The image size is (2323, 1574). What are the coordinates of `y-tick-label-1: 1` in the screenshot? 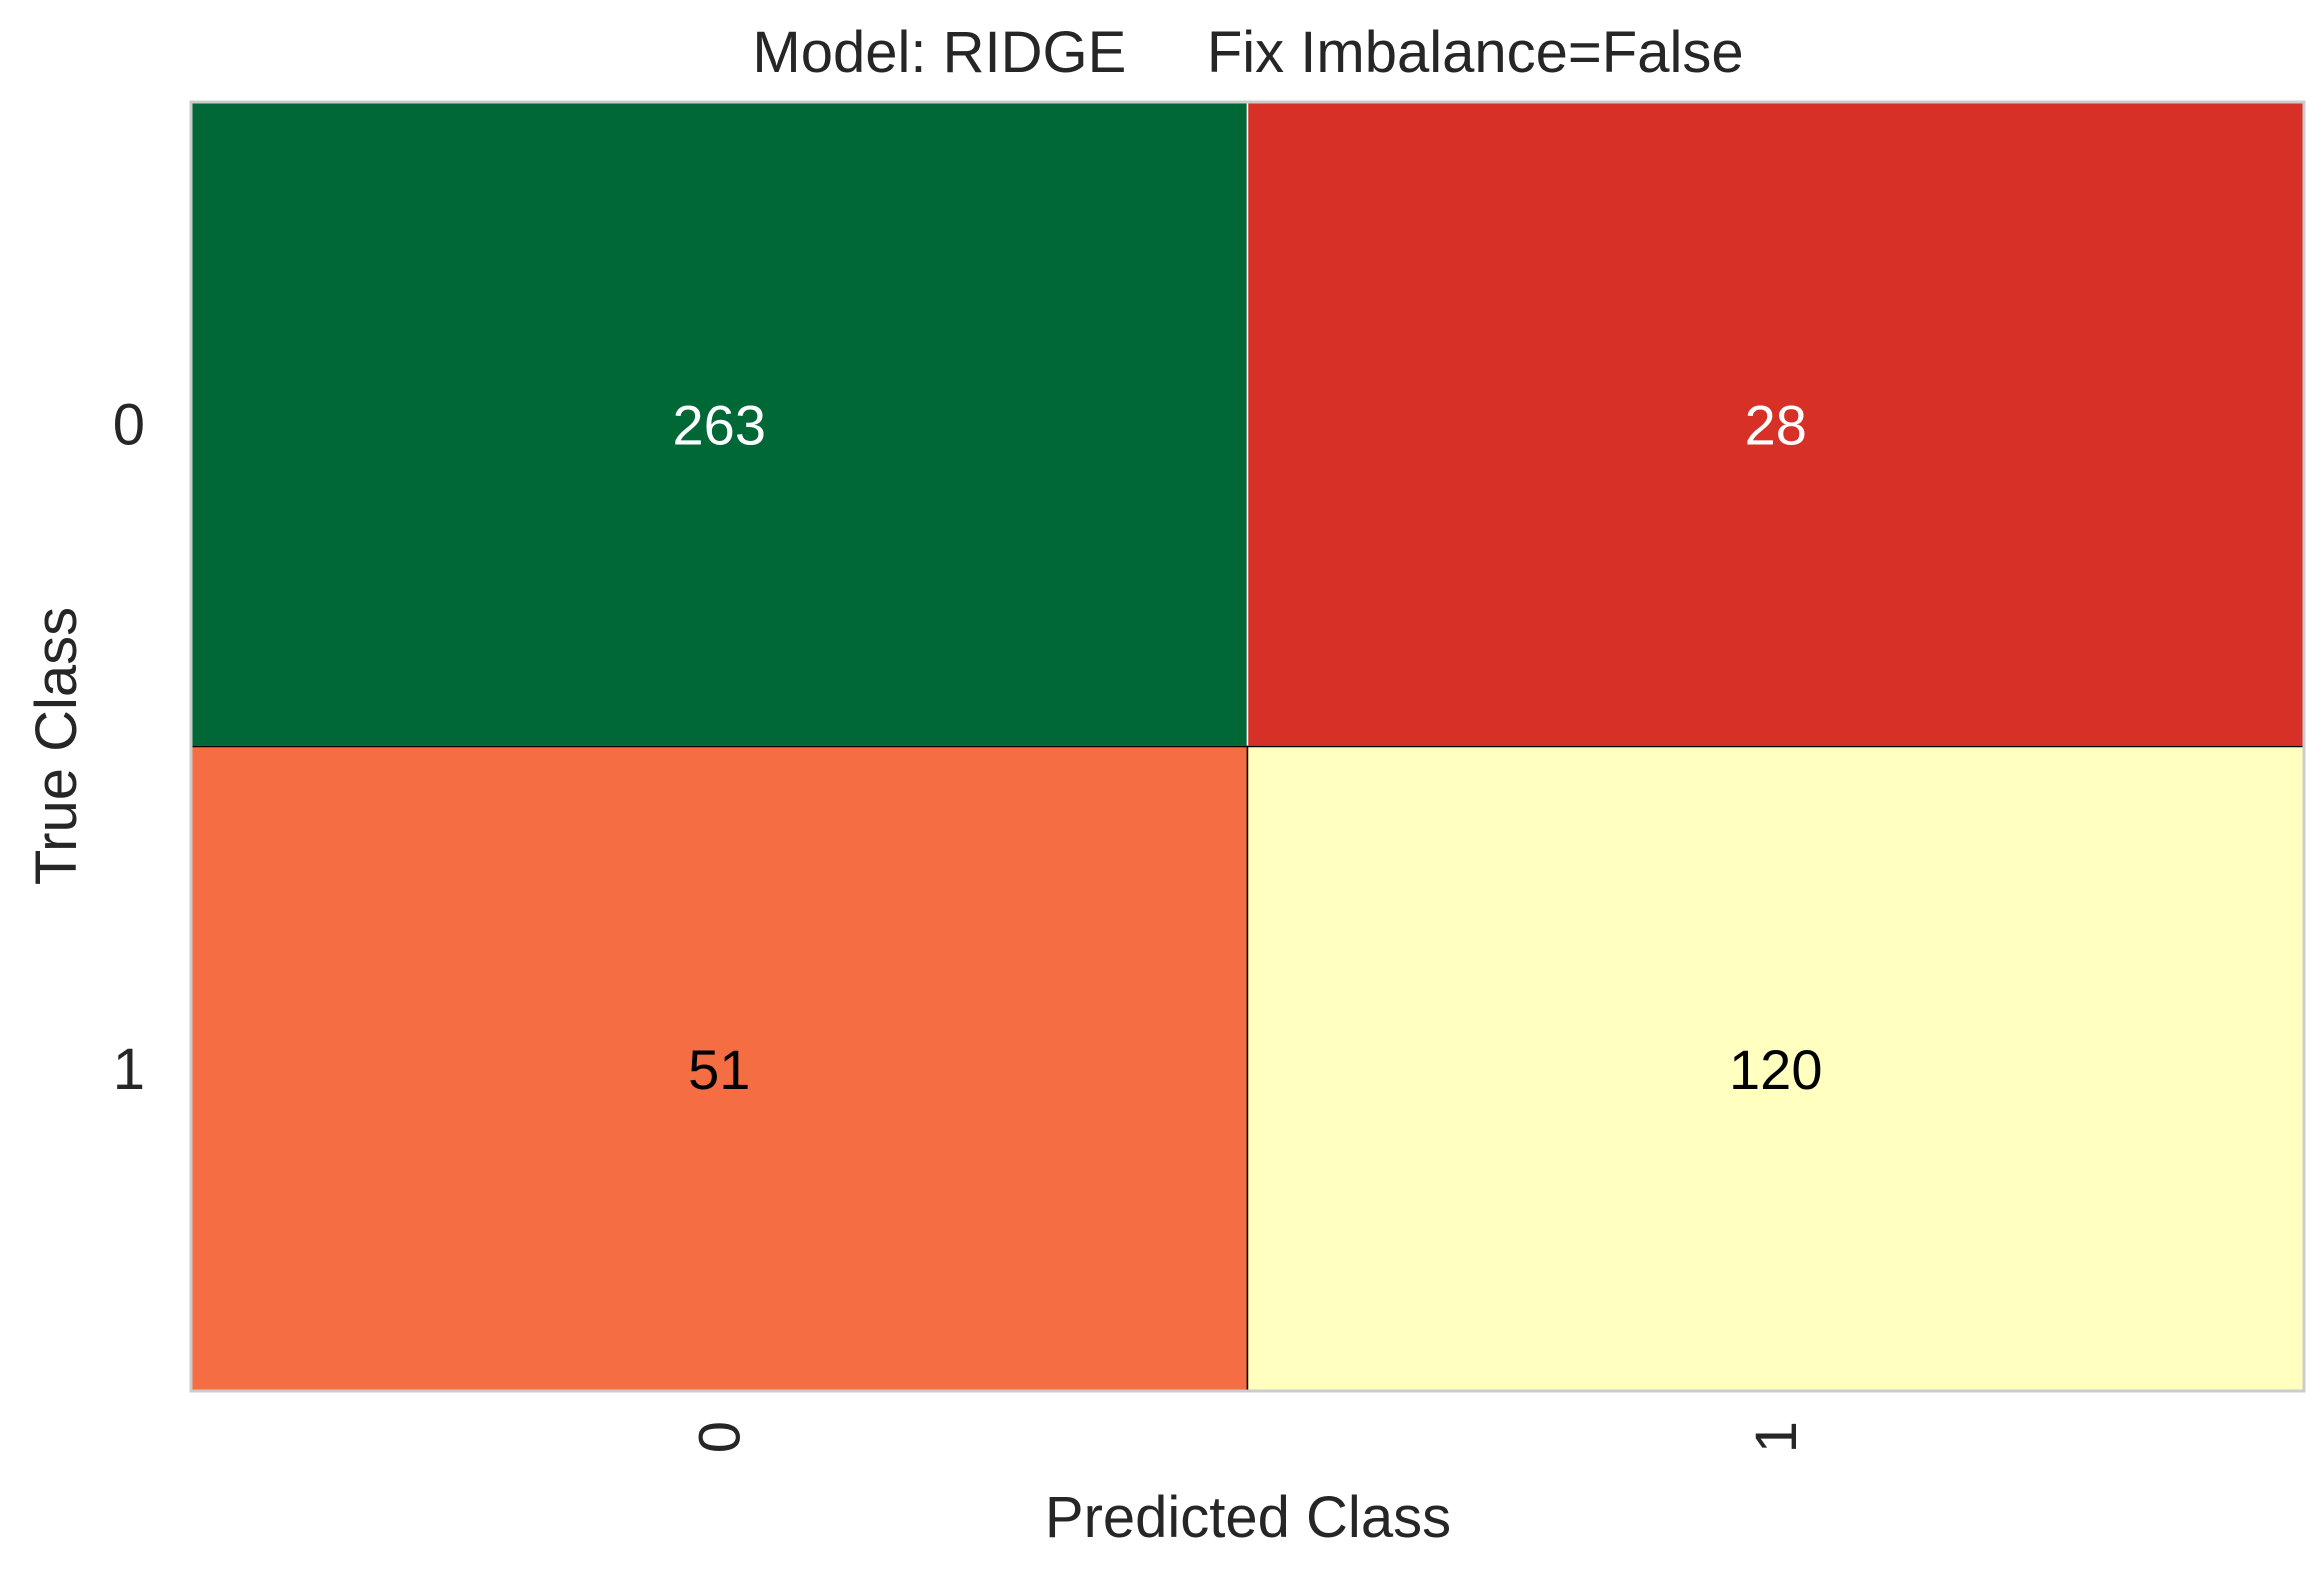 It's located at (129, 1069).